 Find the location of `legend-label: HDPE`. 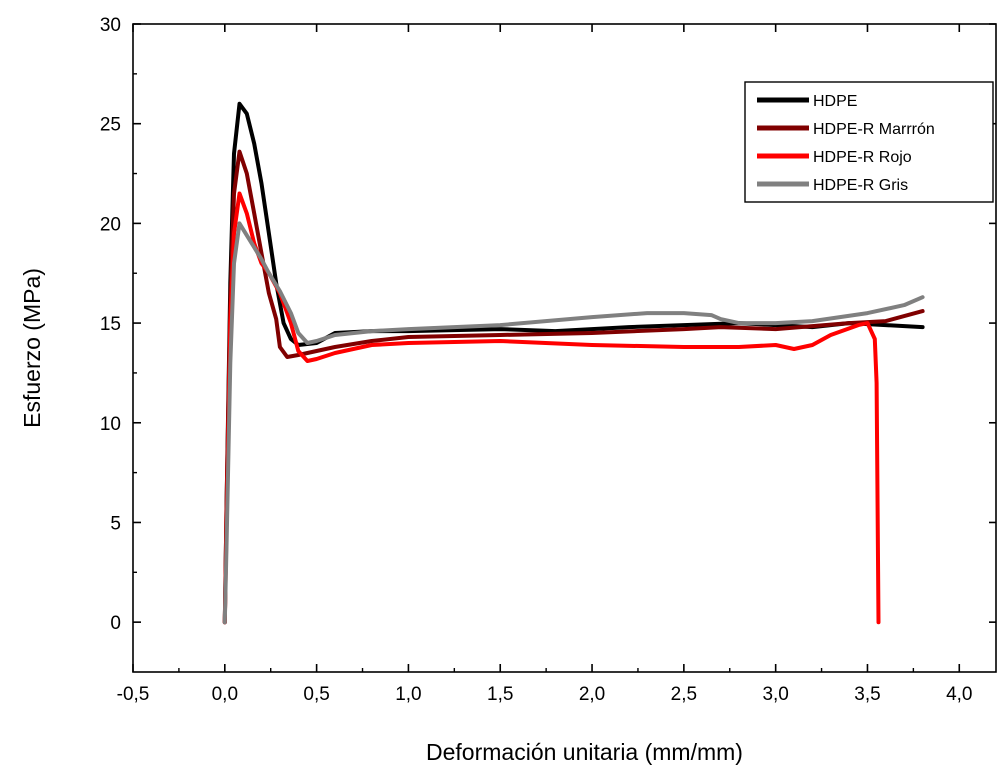

legend-label: HDPE is located at coordinates (835, 101).